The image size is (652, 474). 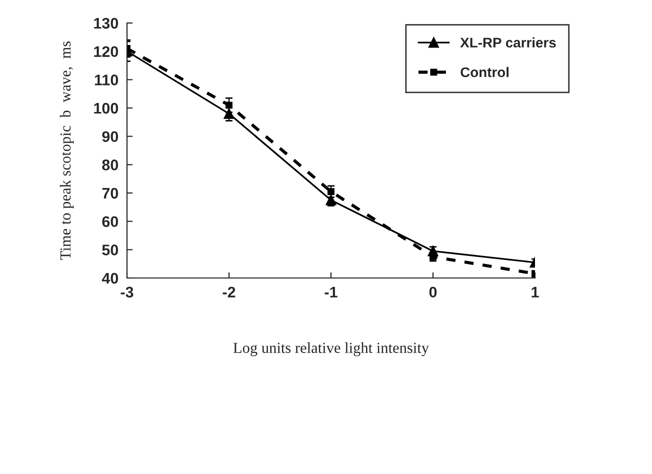 I want to click on x-axis-title: Log units relative light intensity, so click(x=331, y=349).